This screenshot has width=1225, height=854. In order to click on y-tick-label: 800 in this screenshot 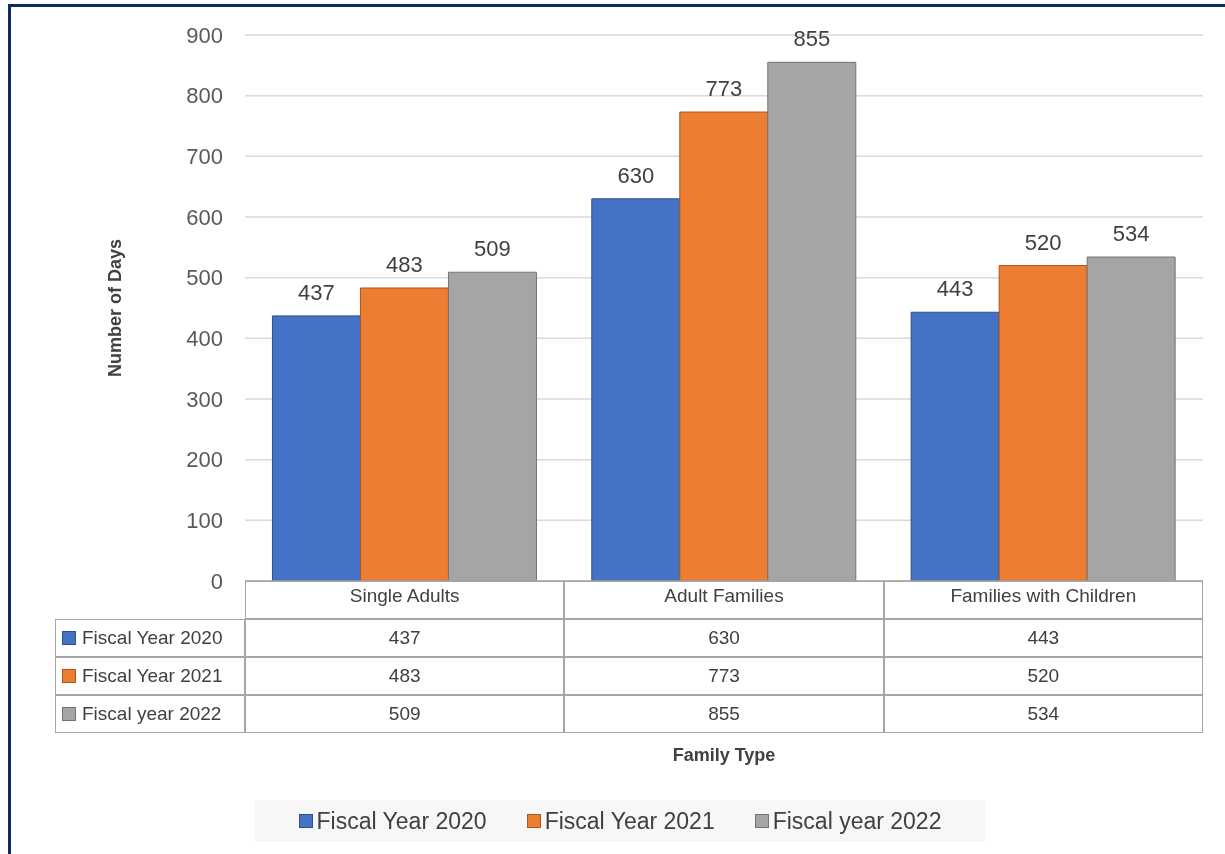, I will do `click(204, 96)`.